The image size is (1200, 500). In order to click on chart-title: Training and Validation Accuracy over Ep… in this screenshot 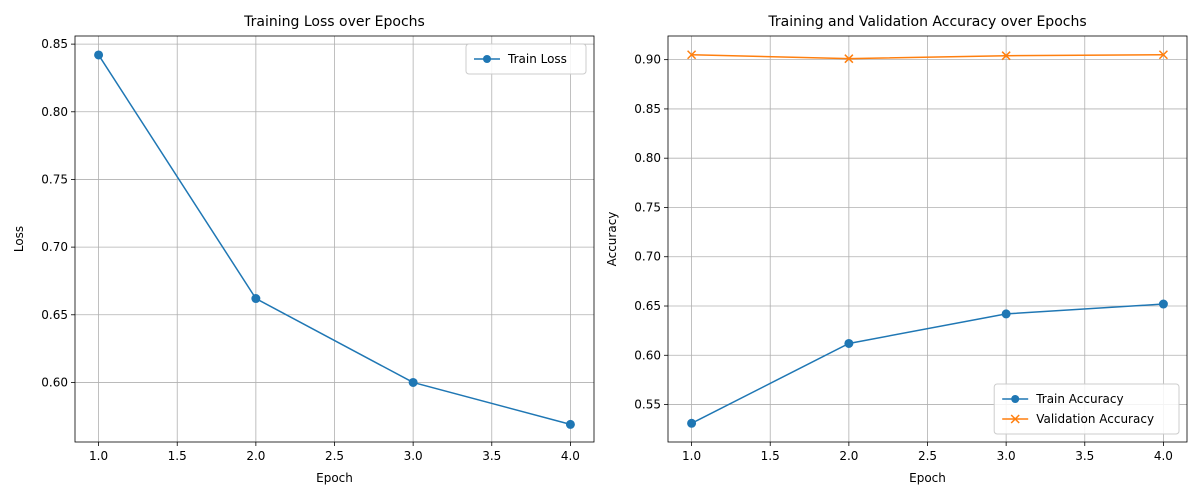, I will do `click(926, 22)`.